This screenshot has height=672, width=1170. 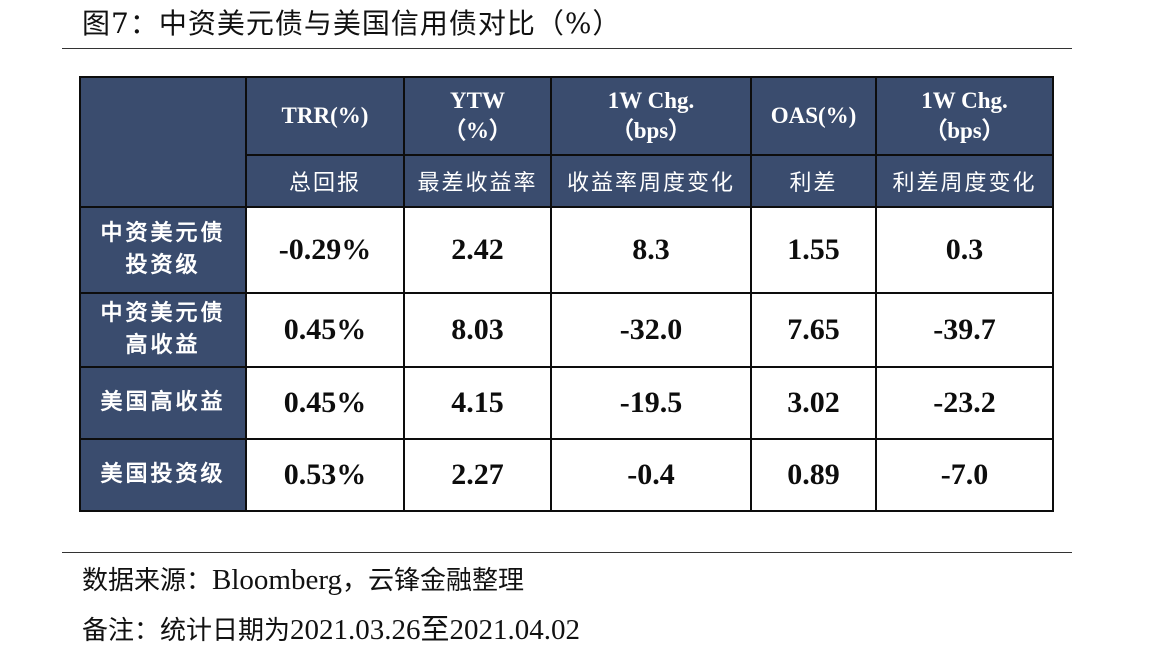 I want to click on col-subheader-trr: 总回报, so click(x=325, y=181).